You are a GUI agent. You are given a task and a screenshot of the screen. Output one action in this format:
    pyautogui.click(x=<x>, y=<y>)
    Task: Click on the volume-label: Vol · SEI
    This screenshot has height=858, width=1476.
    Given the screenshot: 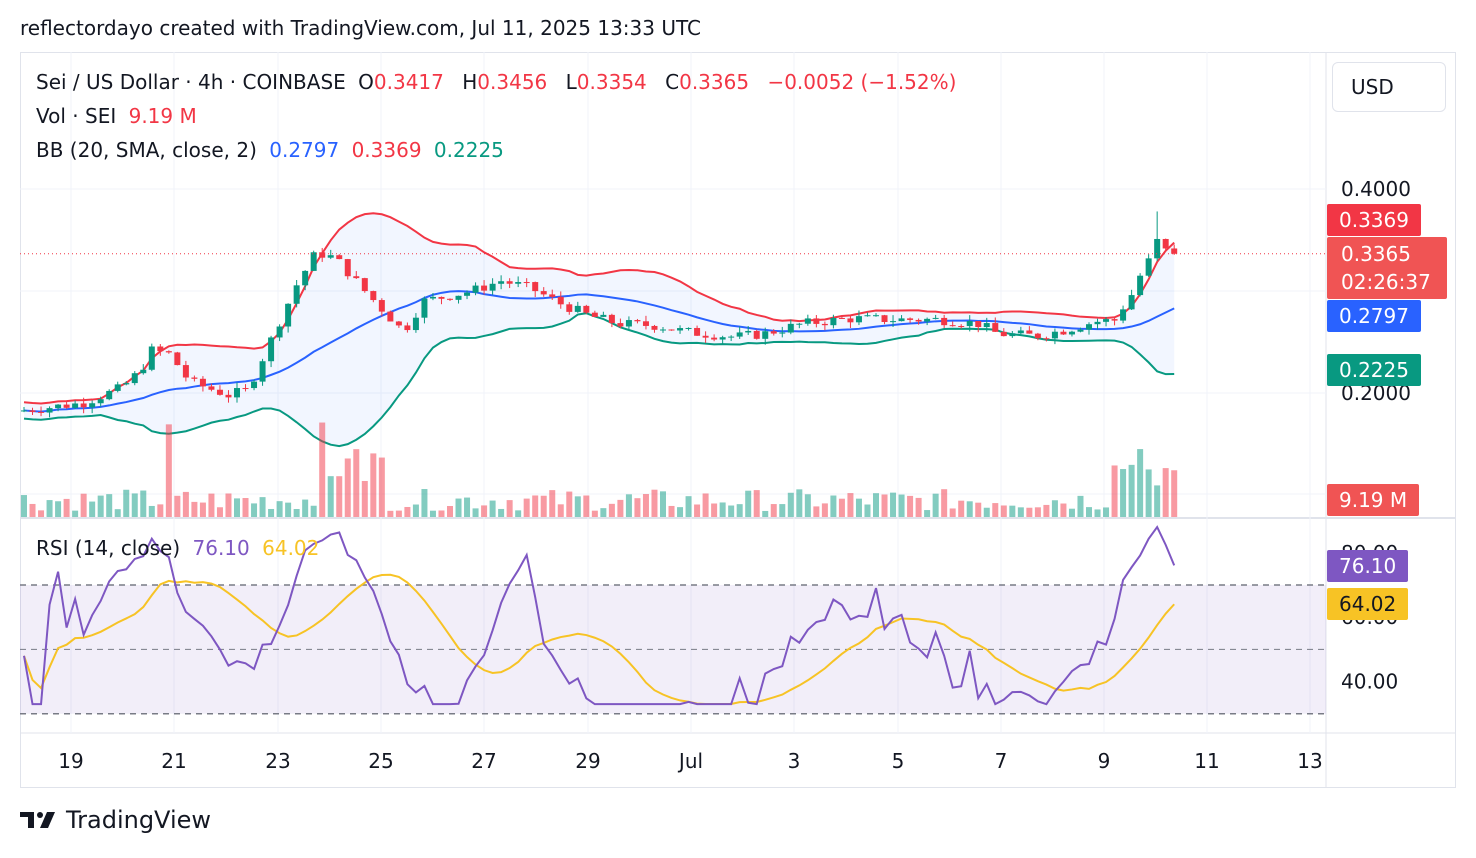 What is the action you would take?
    pyautogui.click(x=76, y=116)
    